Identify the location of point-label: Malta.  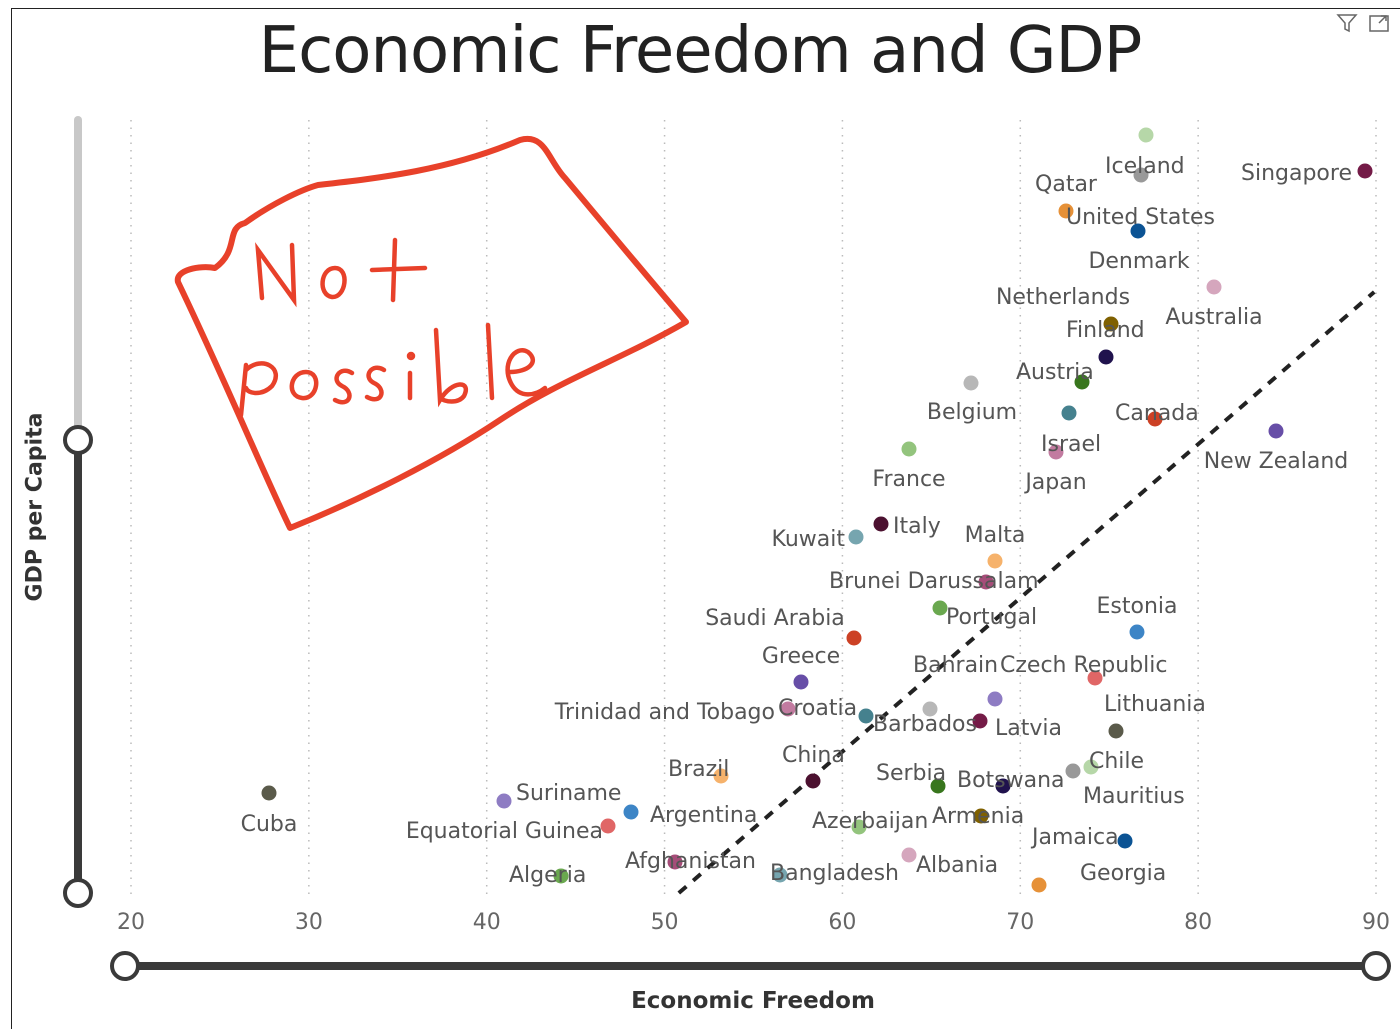
(995, 535).